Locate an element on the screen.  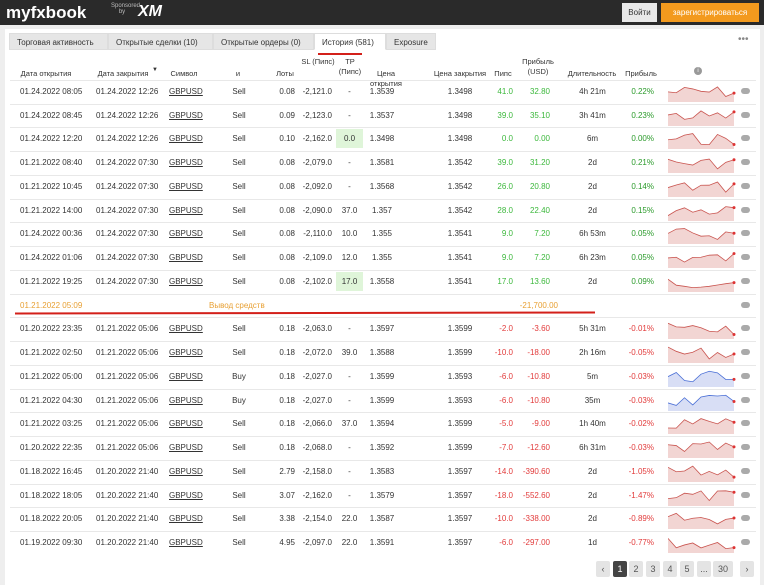
page-link: 3 is located at coordinates (653, 569).